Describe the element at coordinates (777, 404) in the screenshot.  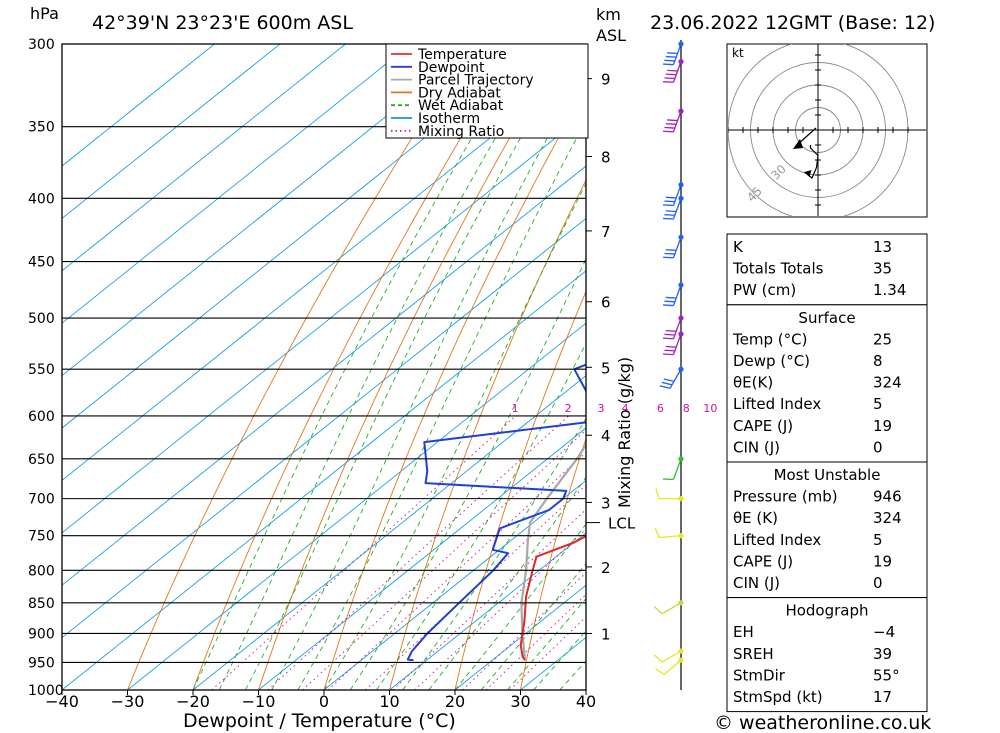
I see `surface-table-label: Lifted Index` at that location.